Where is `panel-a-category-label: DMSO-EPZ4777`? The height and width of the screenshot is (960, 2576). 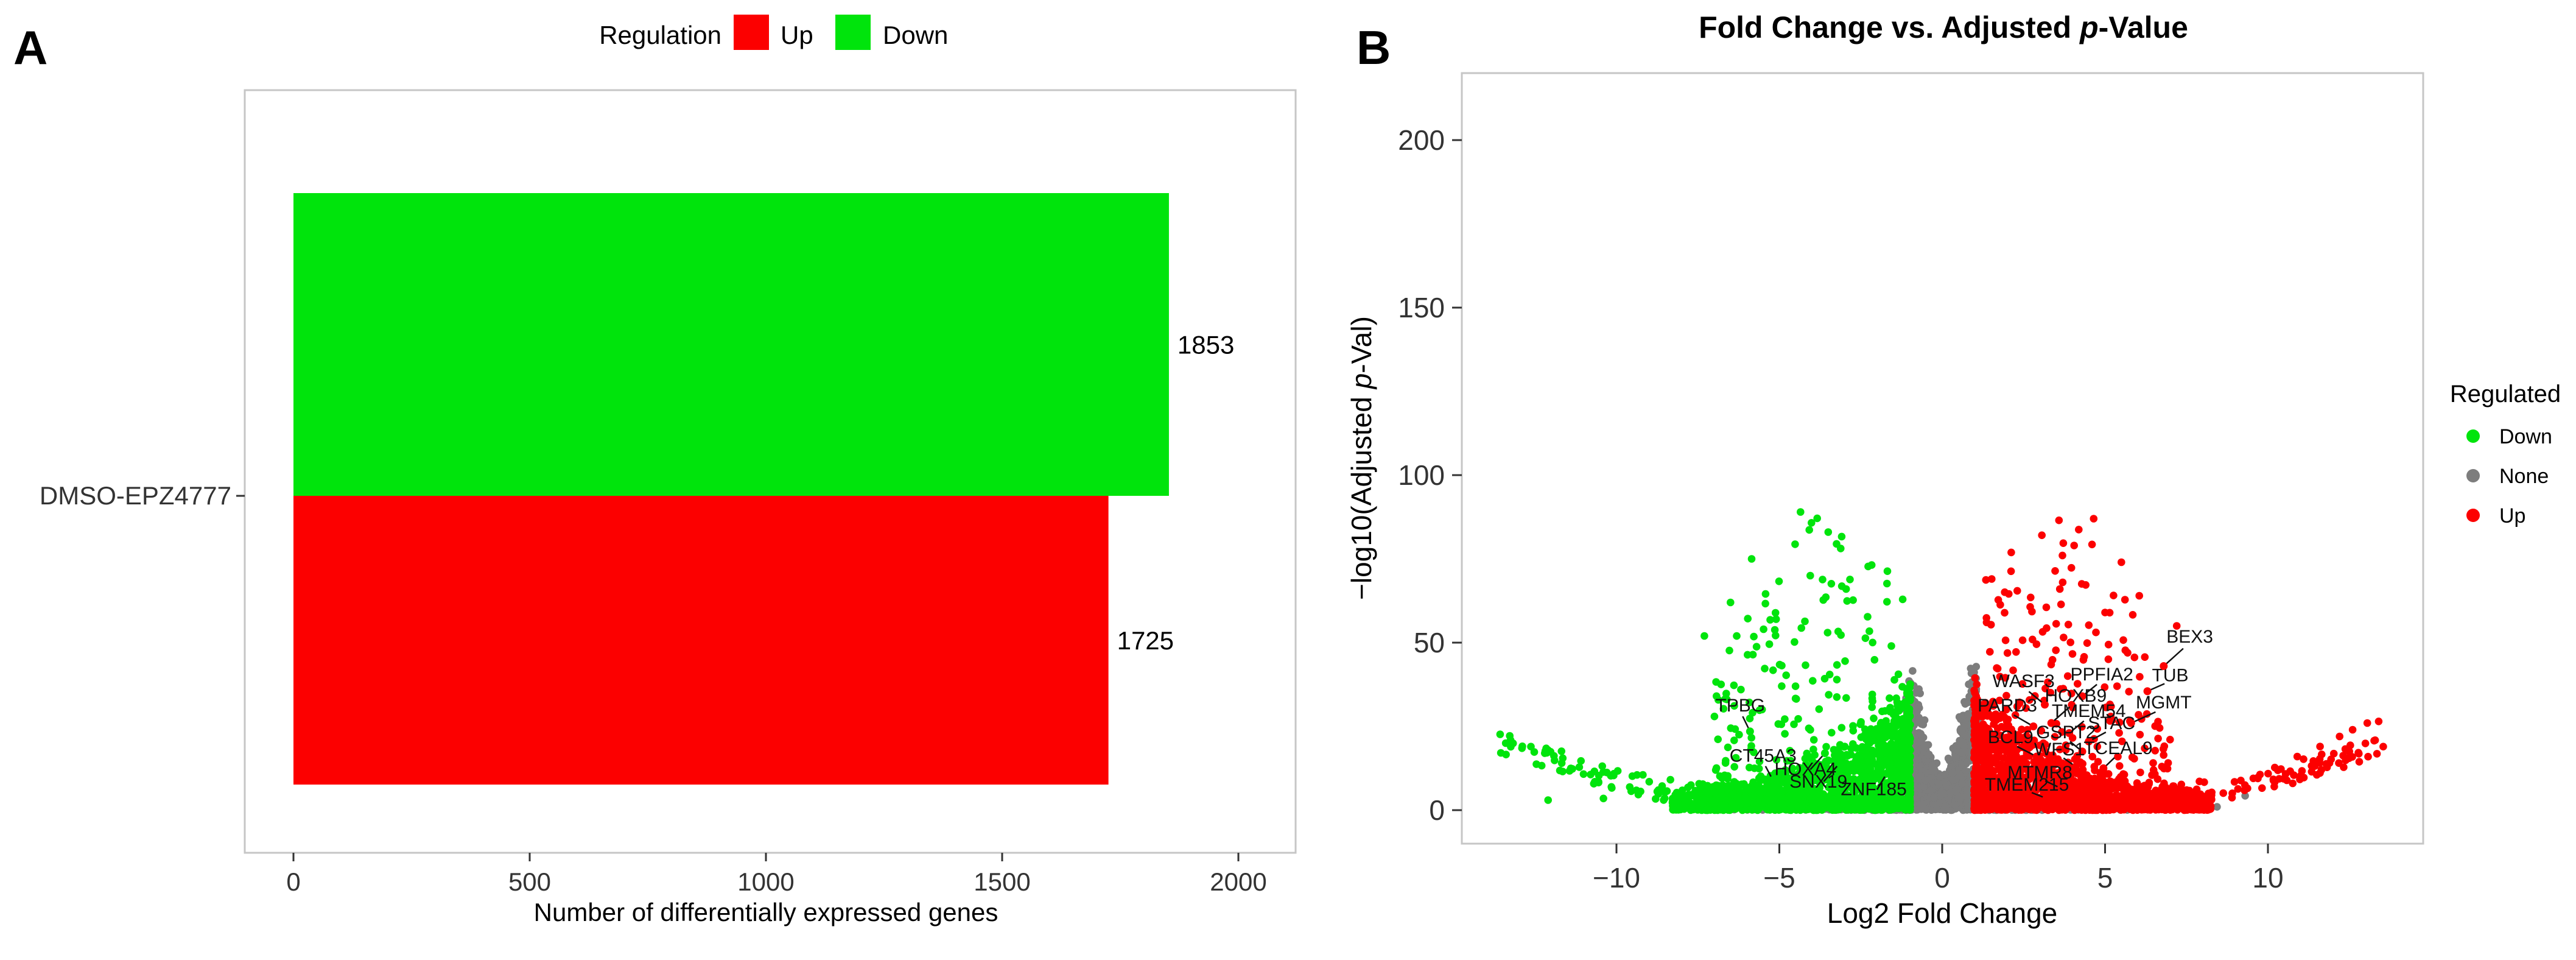
panel-a-category-label: DMSO-EPZ4777 is located at coordinates (135, 496).